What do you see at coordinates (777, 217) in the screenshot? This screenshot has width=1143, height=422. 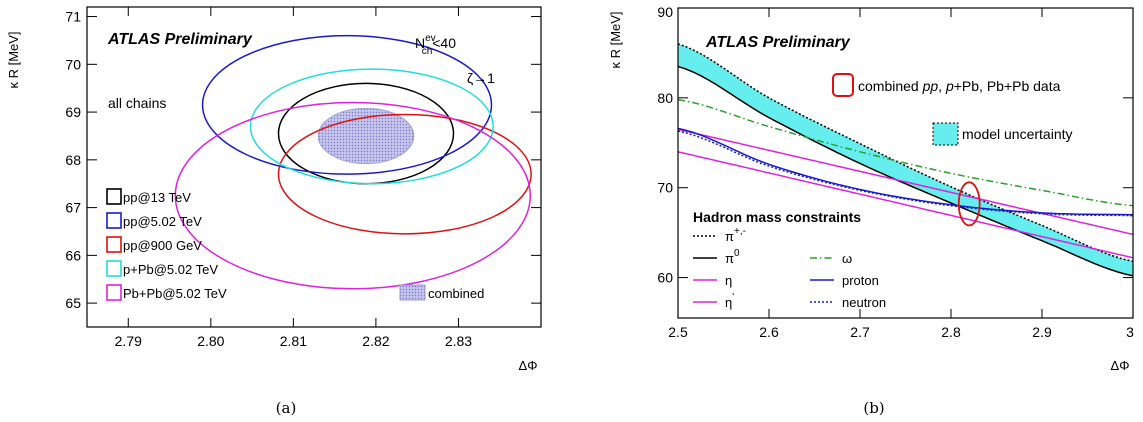 I see `legend-title-b: Hadron mass constraints` at bounding box center [777, 217].